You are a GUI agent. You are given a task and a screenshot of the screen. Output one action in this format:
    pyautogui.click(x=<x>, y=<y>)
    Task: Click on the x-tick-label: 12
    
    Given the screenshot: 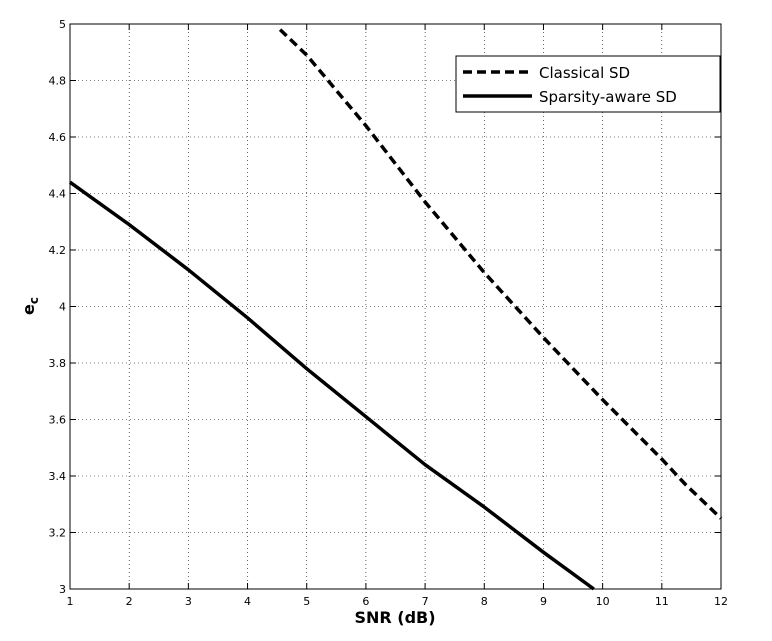 What is the action you would take?
    pyautogui.click(x=721, y=601)
    